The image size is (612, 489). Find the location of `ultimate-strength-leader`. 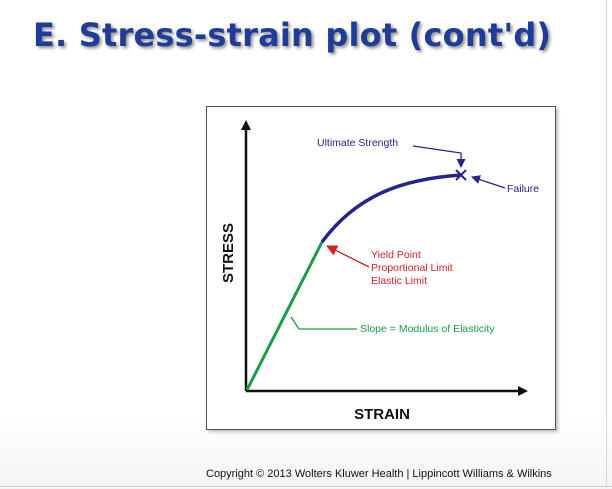

ultimate-strength-leader is located at coordinates (439, 156).